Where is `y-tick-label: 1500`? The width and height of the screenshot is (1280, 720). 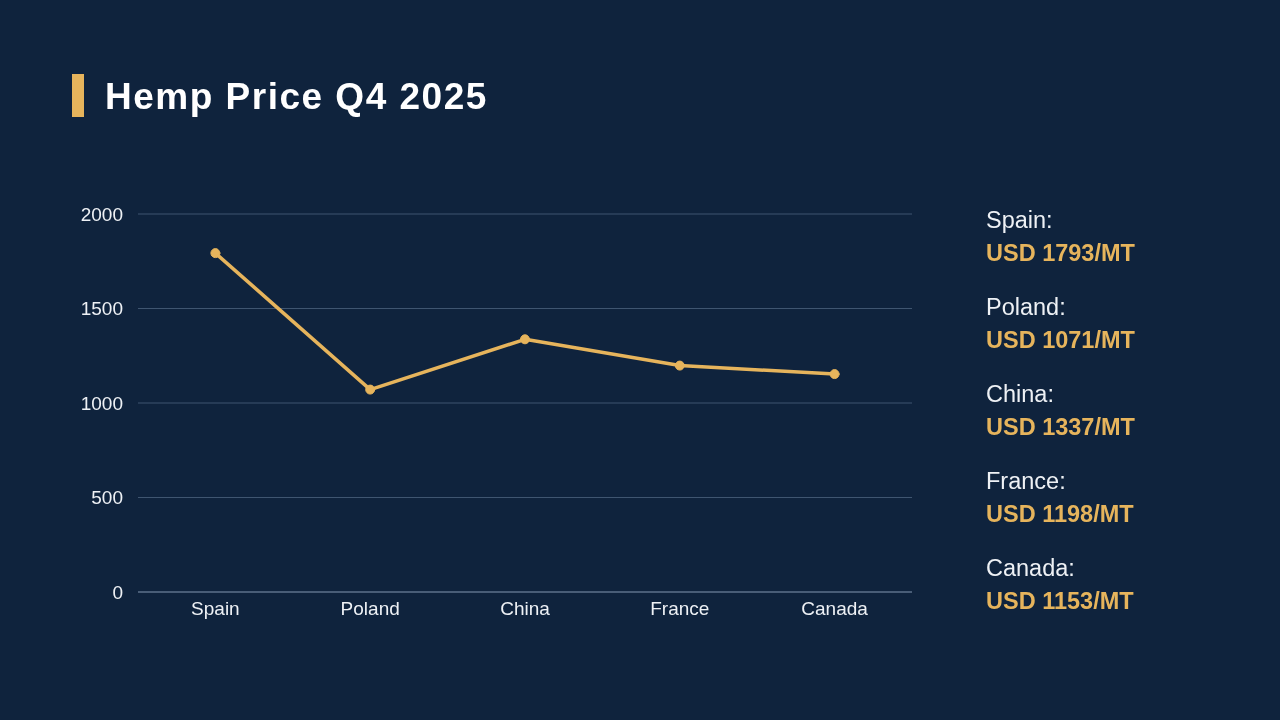 y-tick-label: 1500 is located at coordinates (101, 309).